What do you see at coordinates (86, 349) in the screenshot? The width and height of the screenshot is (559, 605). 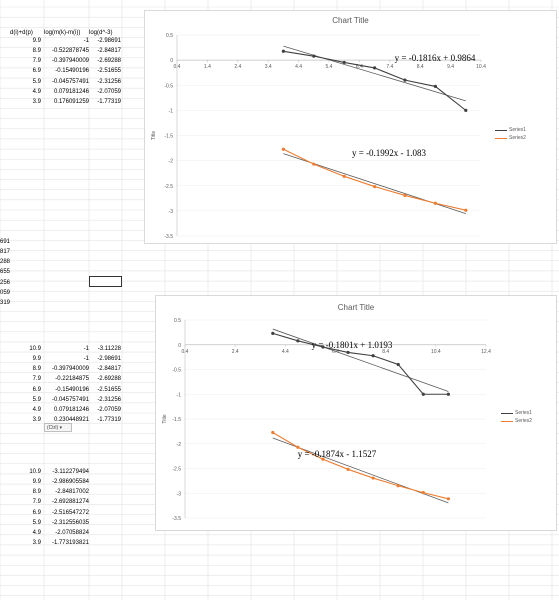 I see `table-cell: -1` at bounding box center [86, 349].